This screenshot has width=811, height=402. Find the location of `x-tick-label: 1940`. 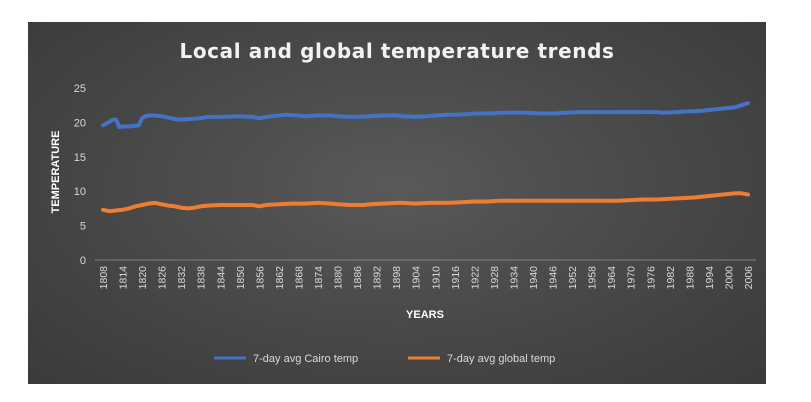

x-tick-label: 1940 is located at coordinates (534, 278).